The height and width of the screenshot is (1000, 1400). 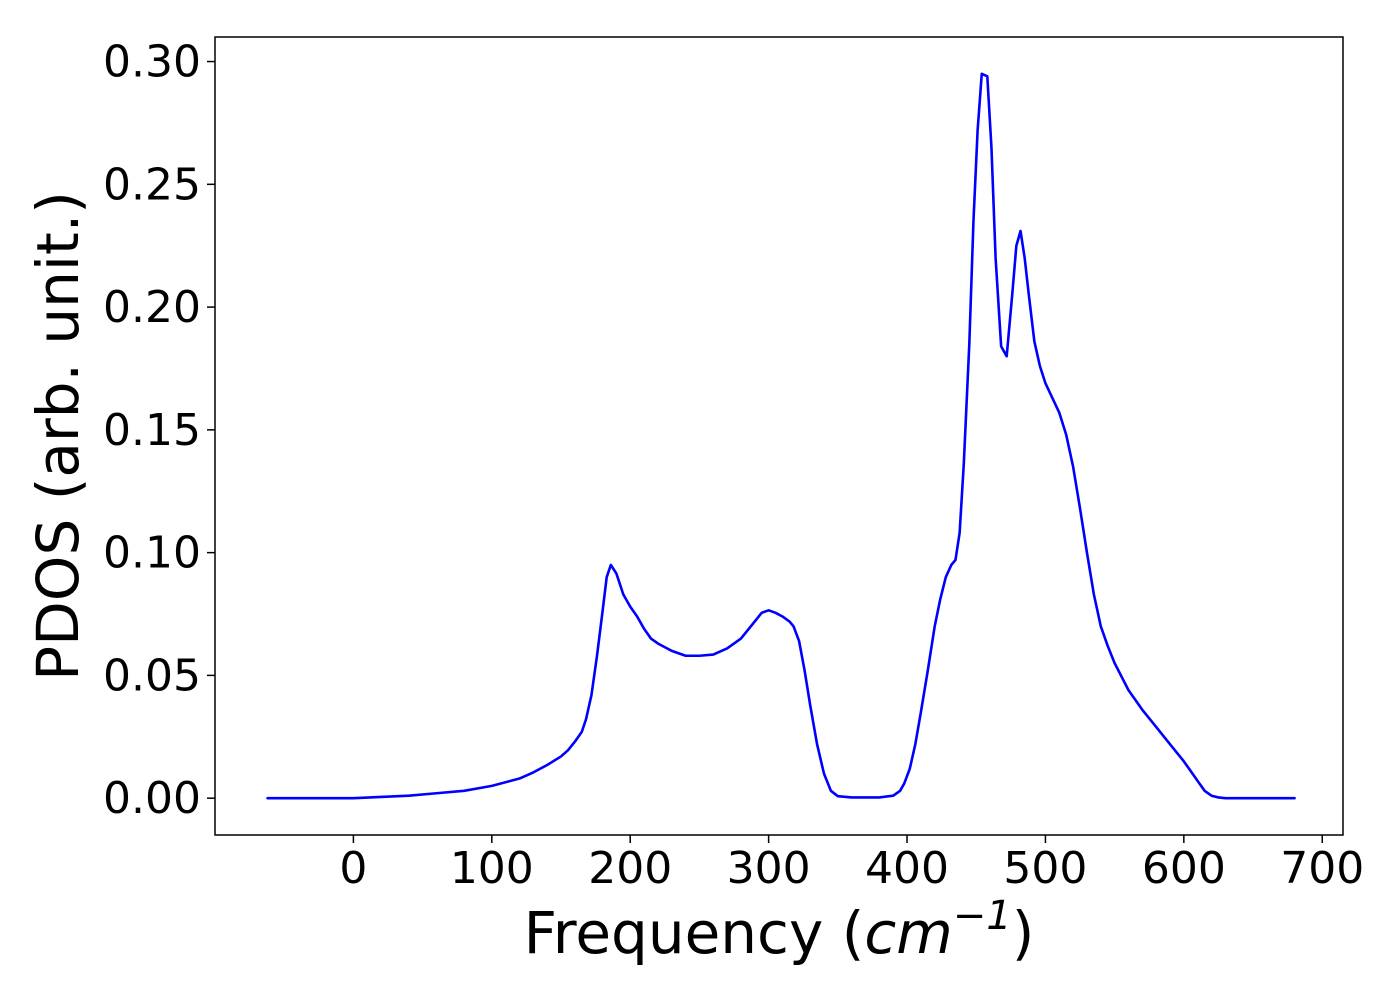 I want to click on y-tick-label: 0.20, so click(x=152, y=307).